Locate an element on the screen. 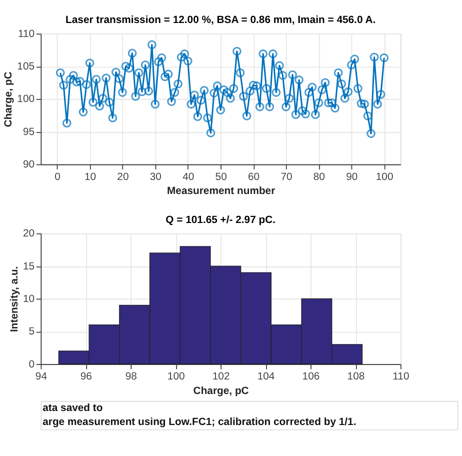 Image resolution: width=462 pixels, height=456 pixels. x-tick-label: 30 is located at coordinates (156, 177).